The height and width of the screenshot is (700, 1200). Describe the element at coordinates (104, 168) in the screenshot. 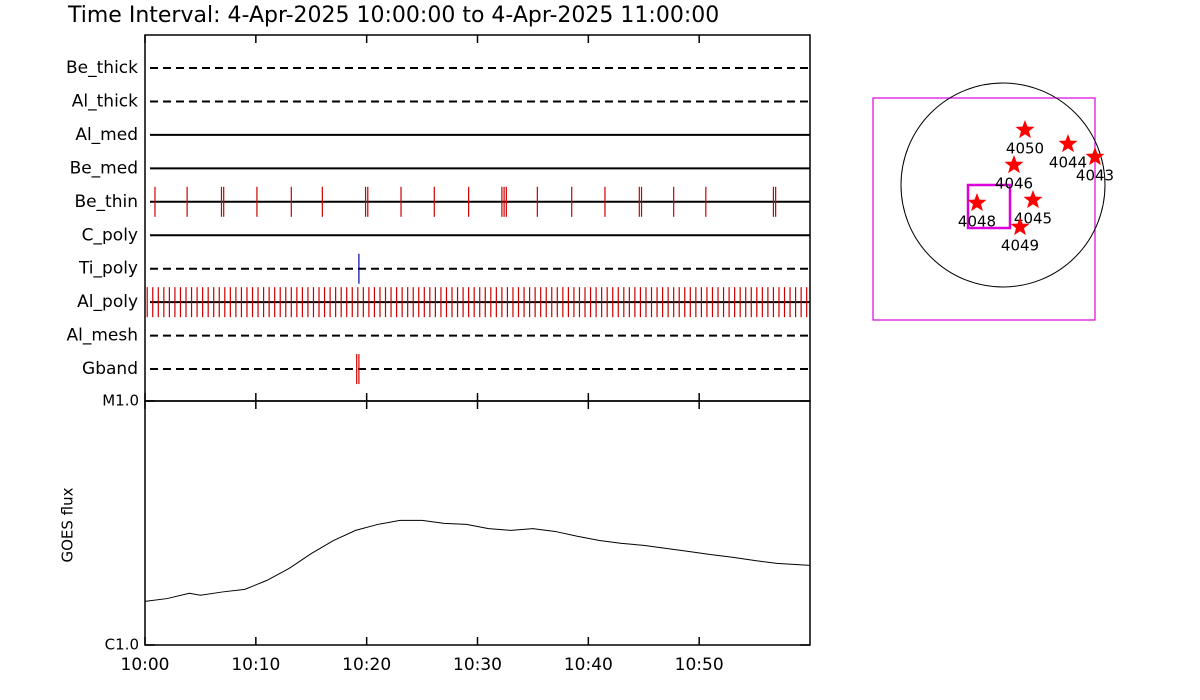

I see `row-label: Be_med` at that location.